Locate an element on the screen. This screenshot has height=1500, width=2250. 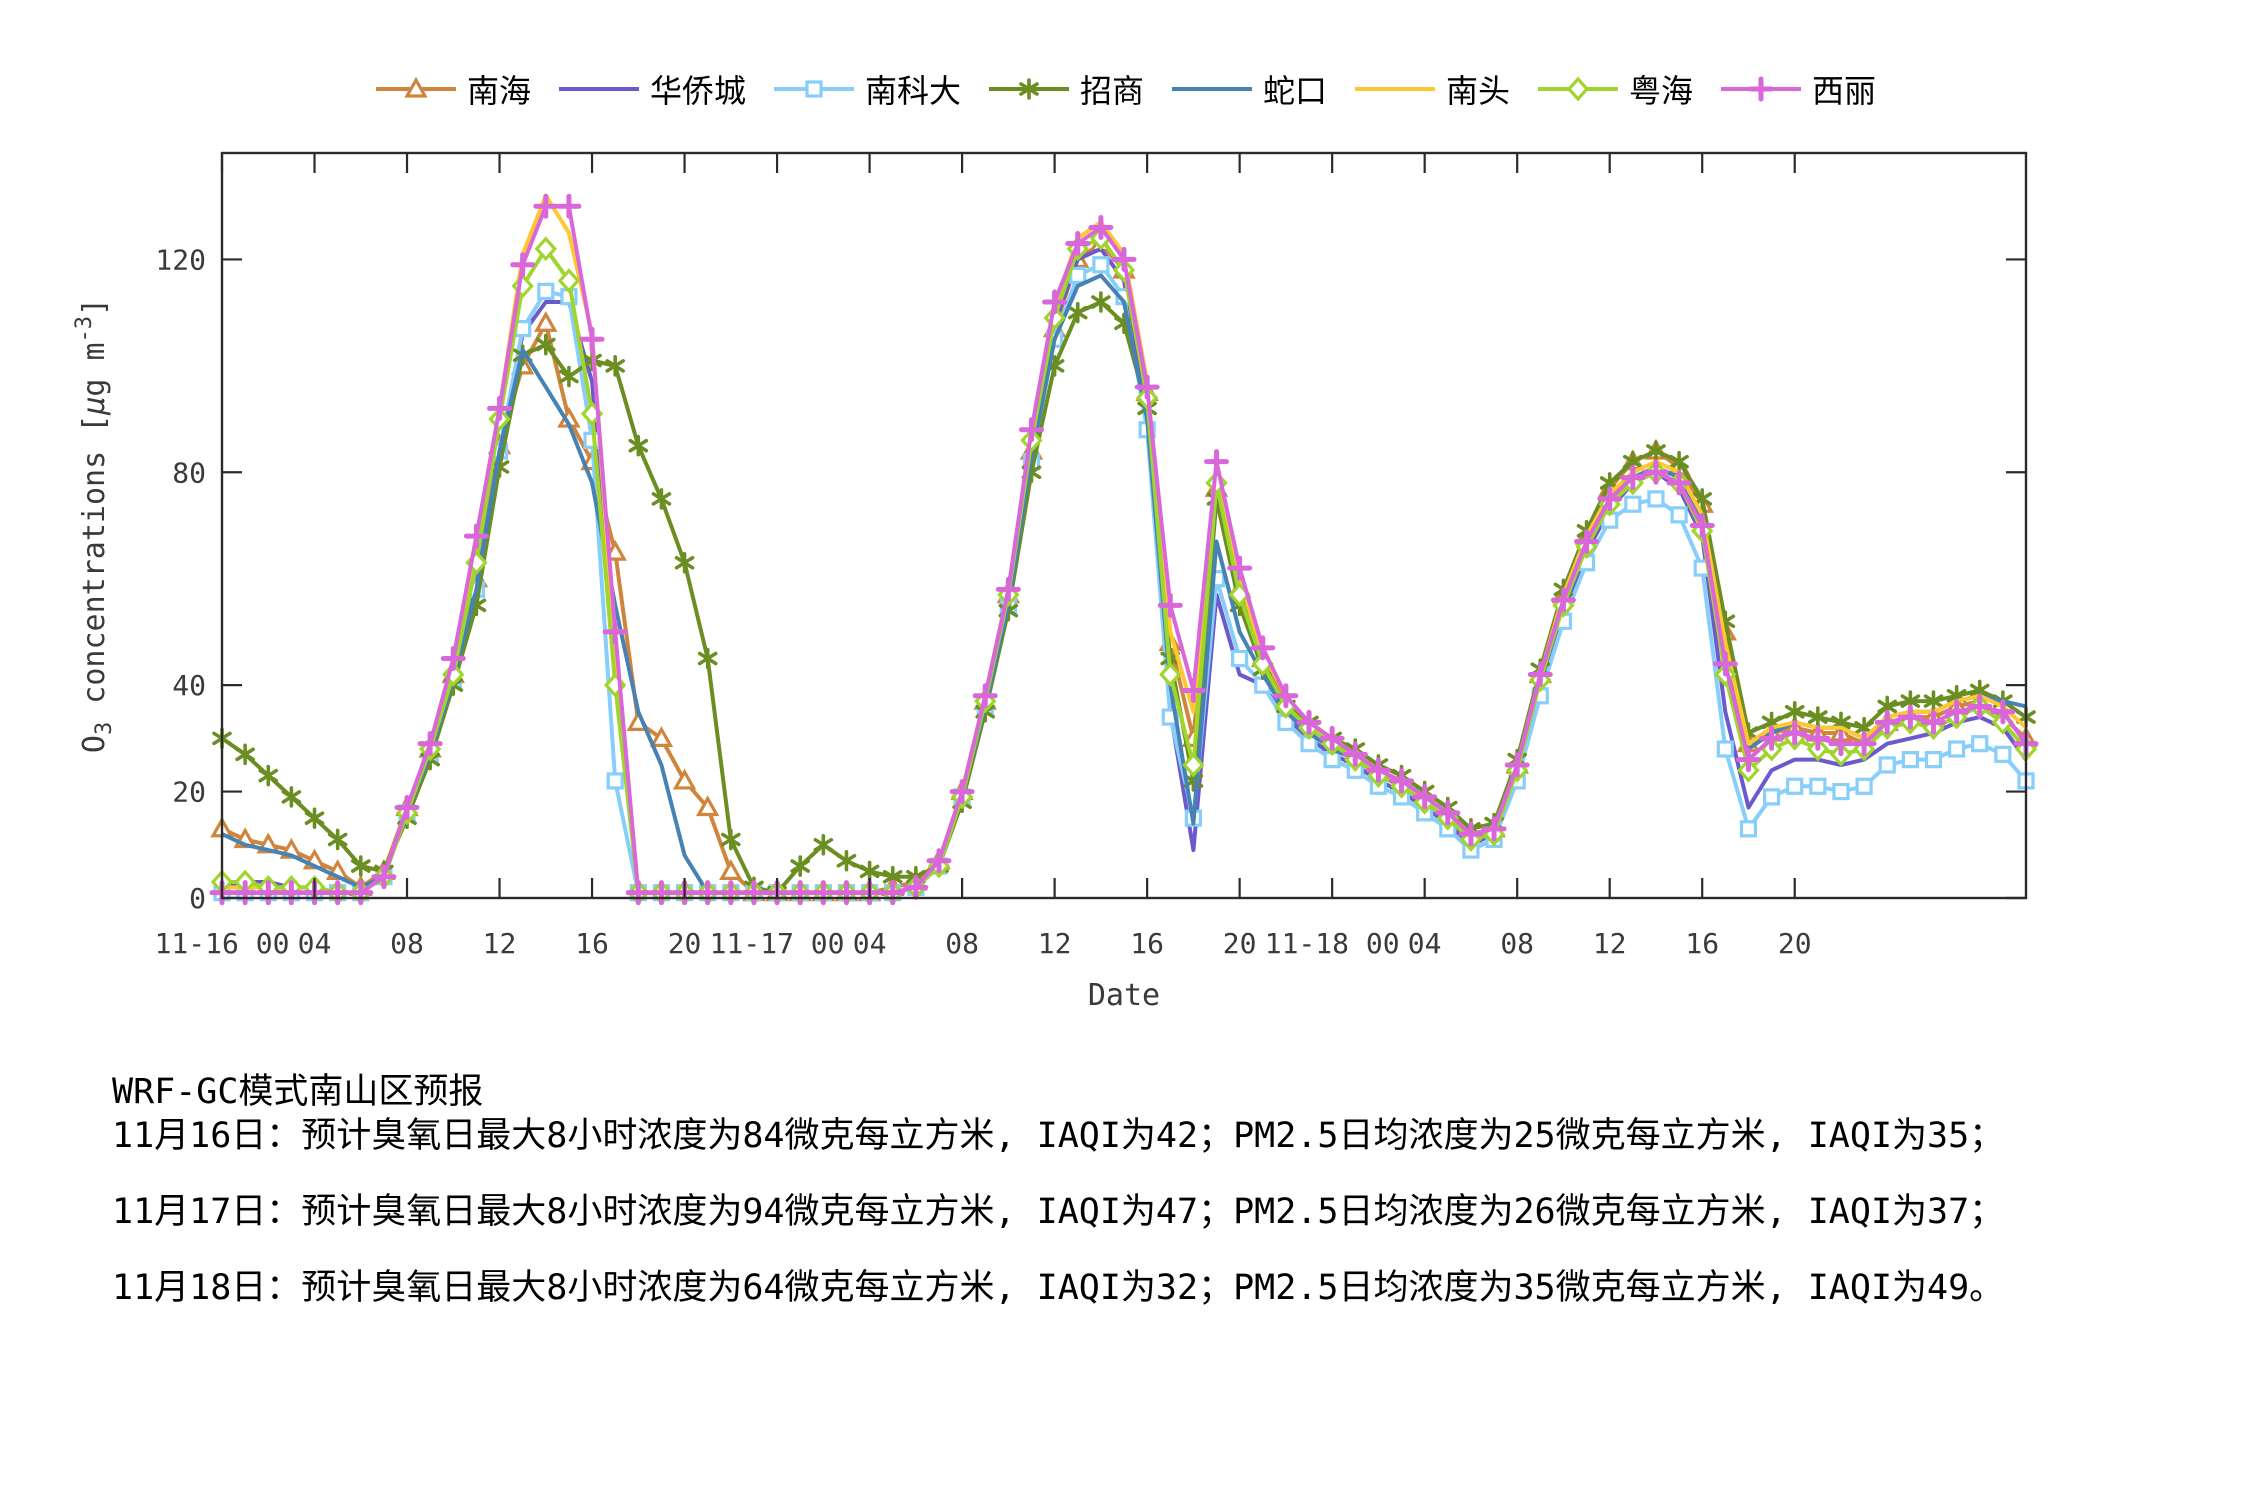
legend-item-3: 招商 is located at coordinates (1065, 89).